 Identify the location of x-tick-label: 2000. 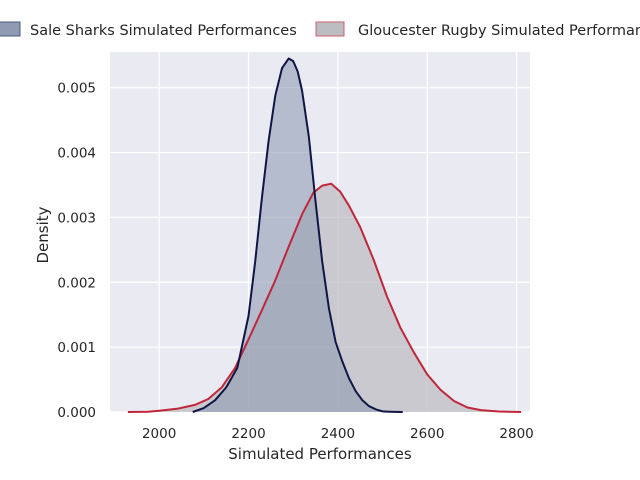
(159, 434).